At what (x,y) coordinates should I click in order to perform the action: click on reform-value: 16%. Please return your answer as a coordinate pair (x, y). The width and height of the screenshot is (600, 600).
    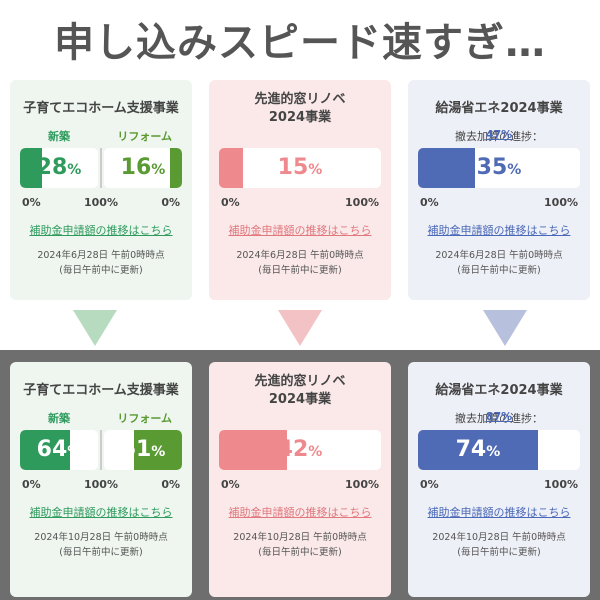
    Looking at the image, I should click on (143, 167).